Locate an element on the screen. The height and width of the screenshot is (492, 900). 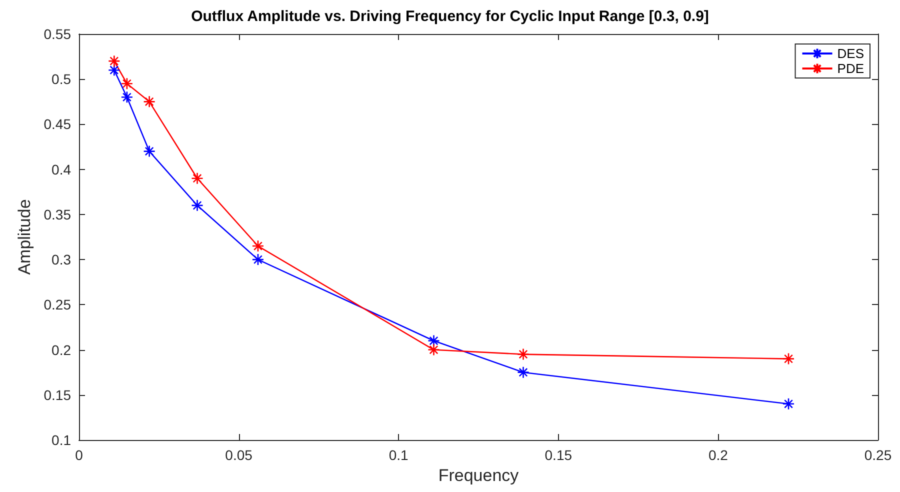
x-tick-label: 0.05 is located at coordinates (239, 455).